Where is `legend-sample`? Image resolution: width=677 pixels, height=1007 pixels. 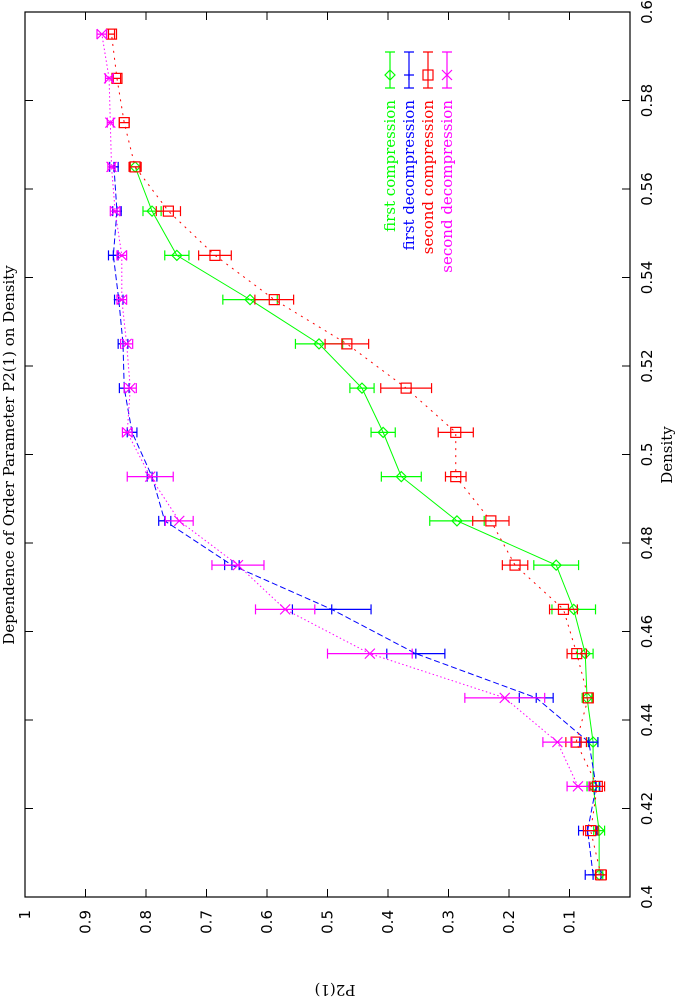 legend-sample is located at coordinates (447, 70).